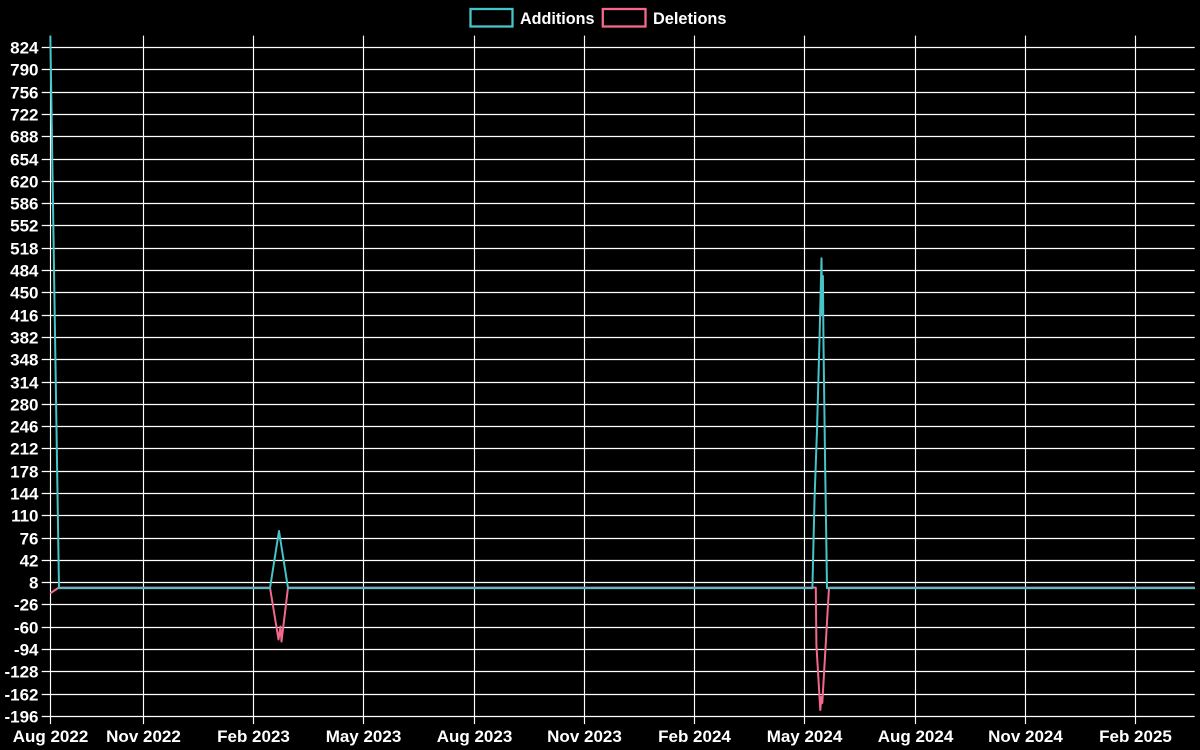 This screenshot has width=1200, height=750. What do you see at coordinates (21, 695) in the screenshot?
I see `svg-text: -162` at bounding box center [21, 695].